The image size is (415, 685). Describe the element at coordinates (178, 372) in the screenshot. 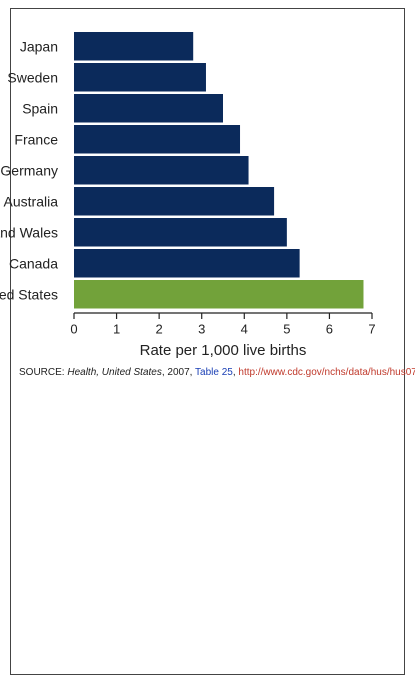

I see `source-middle: , 2007,` at that location.